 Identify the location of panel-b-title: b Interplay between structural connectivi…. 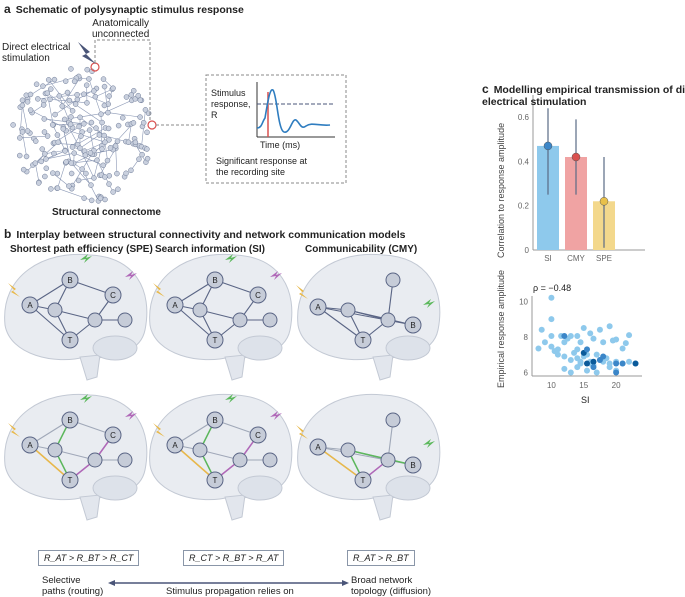
(205, 234).